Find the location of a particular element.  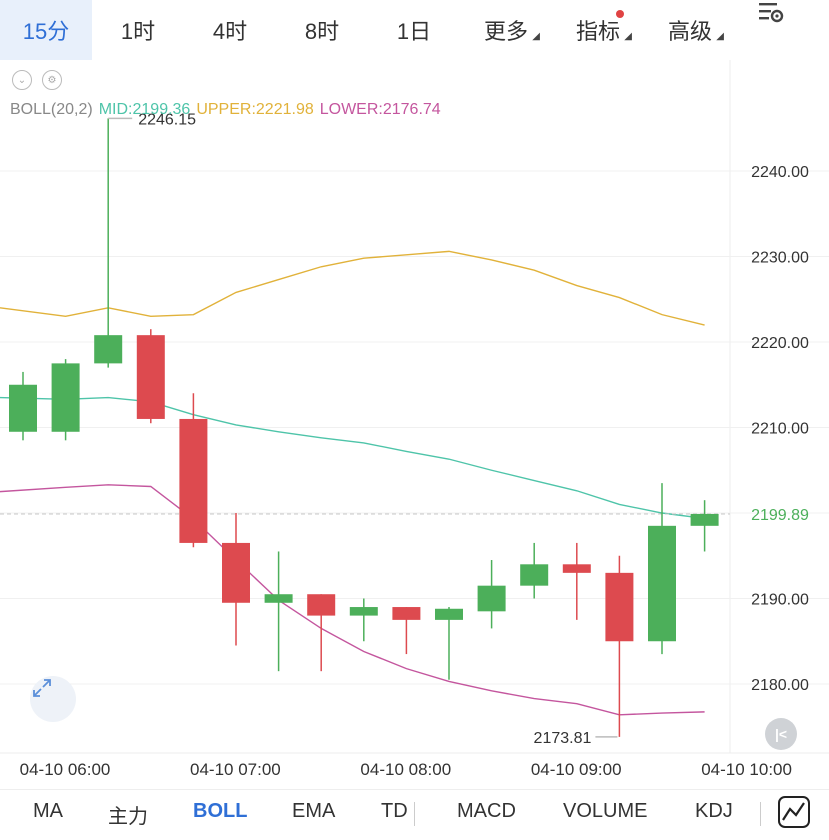

indicator-tab-ema: EMA is located at coordinates (314, 811).